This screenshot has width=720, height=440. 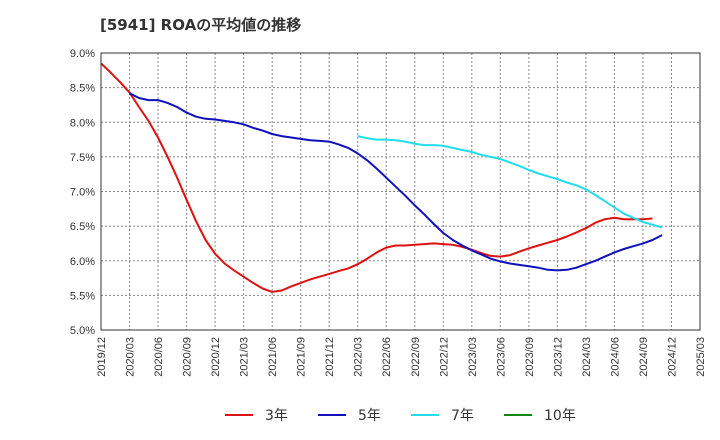 What do you see at coordinates (245, 357) in the screenshot?
I see `x-tick-label: 2021/03` at bounding box center [245, 357].